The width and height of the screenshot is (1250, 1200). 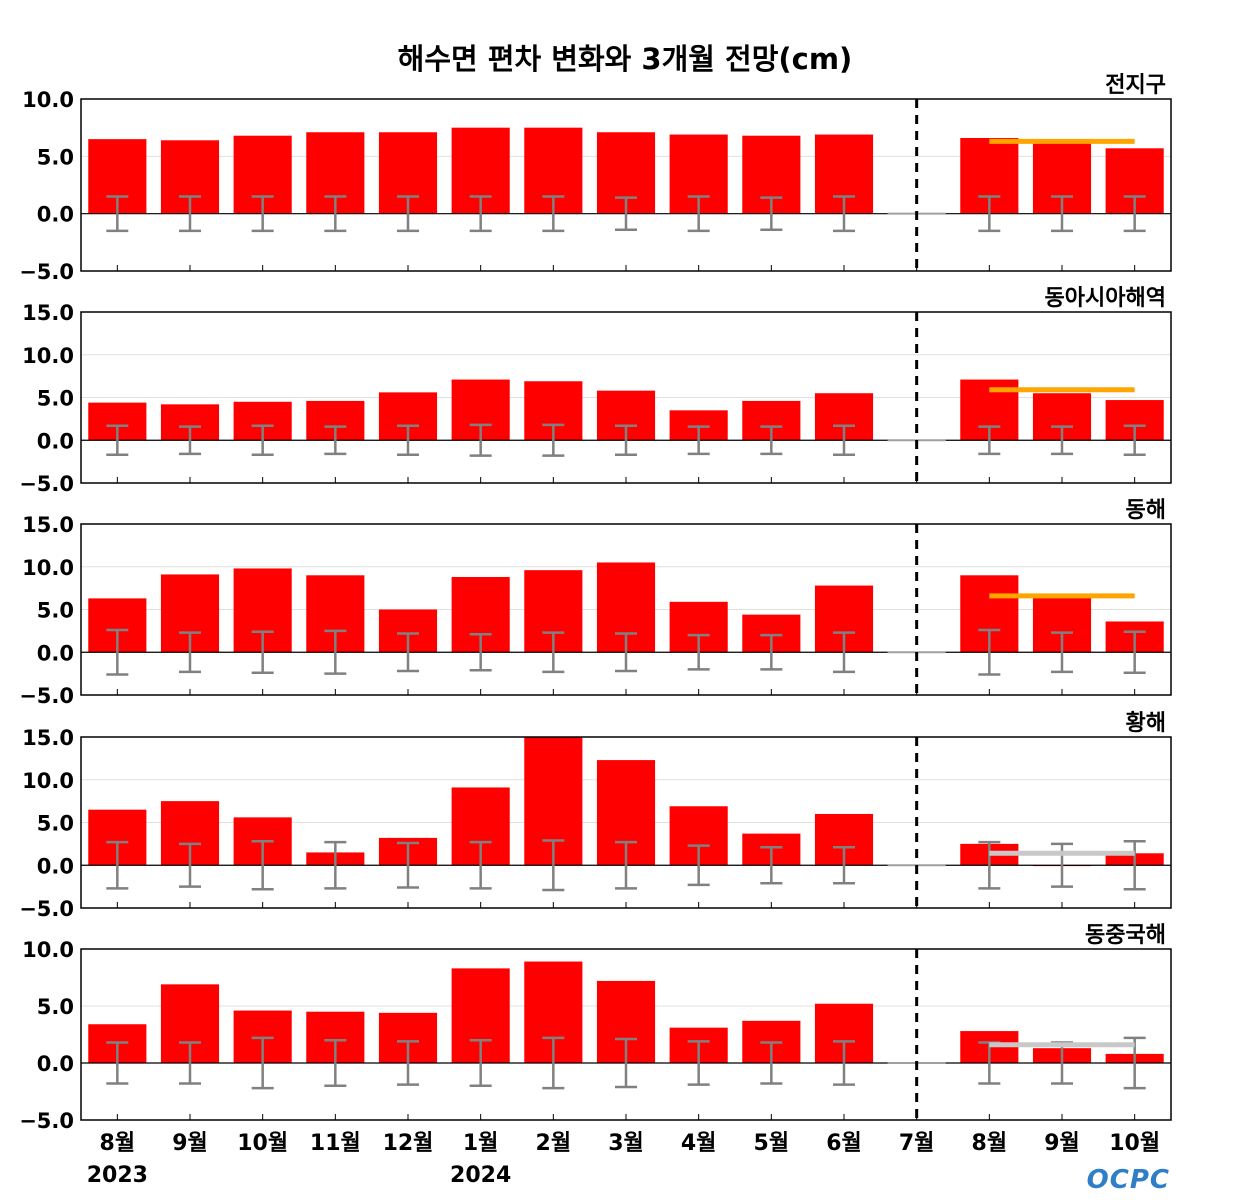 I want to click on x-tick-label: 4월, so click(x=699, y=1143).